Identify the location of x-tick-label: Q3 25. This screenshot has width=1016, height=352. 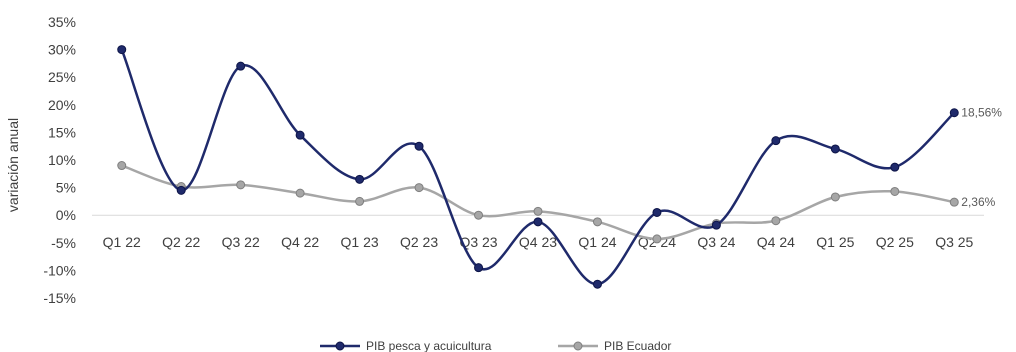
(954, 242).